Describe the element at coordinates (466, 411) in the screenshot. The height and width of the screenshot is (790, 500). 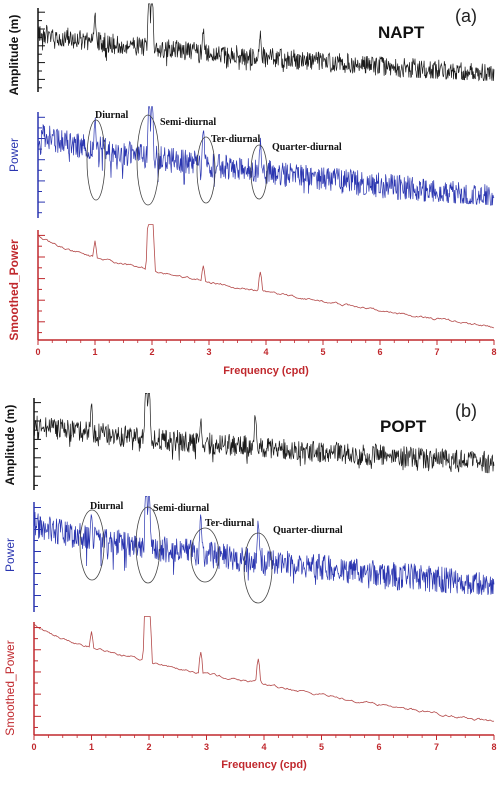
I see `panel-b-label: (b)` at that location.